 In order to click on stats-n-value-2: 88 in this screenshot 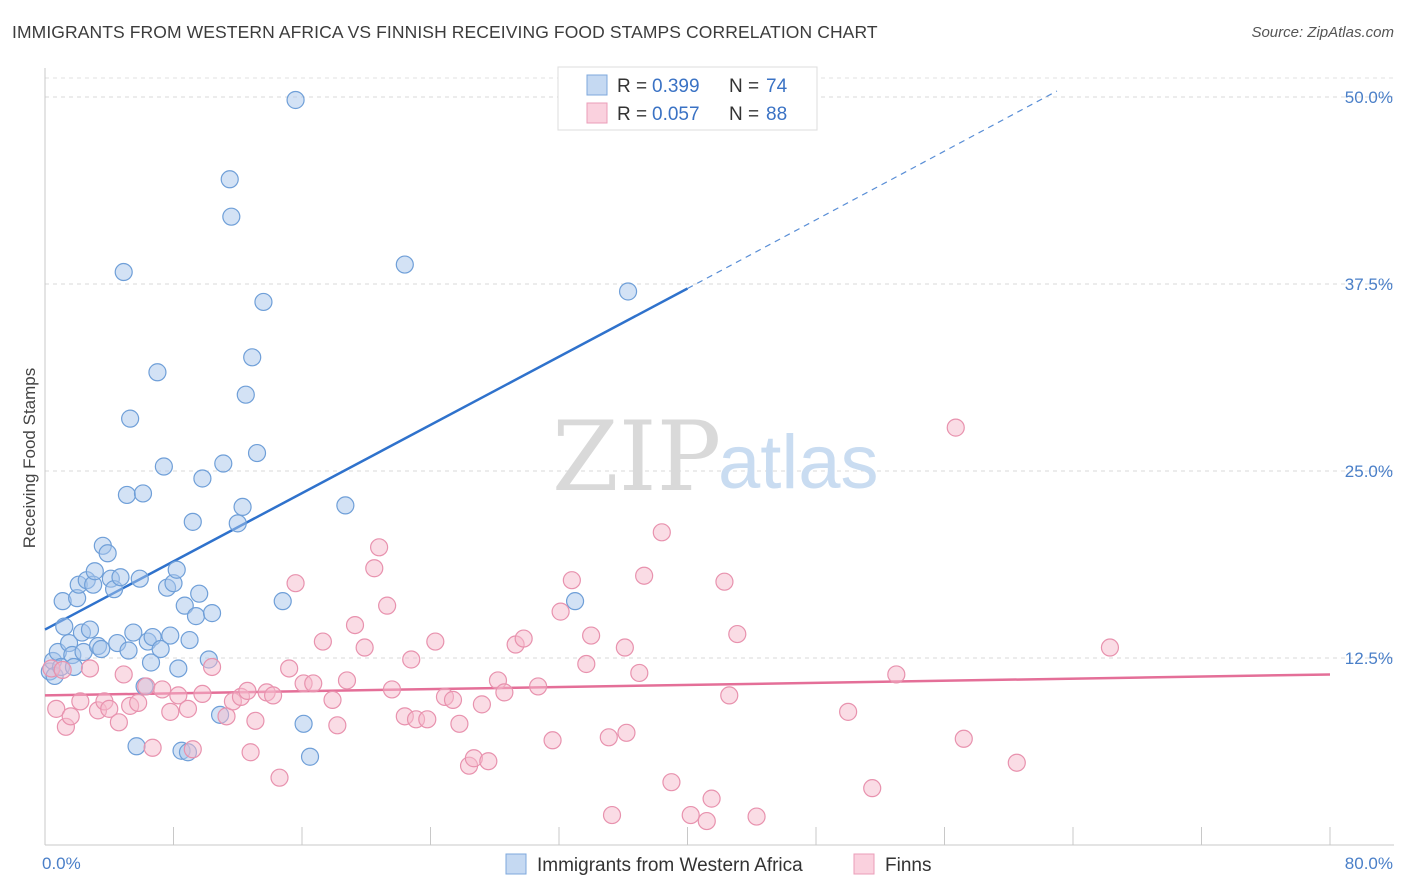, I will do `click(776, 114)`.